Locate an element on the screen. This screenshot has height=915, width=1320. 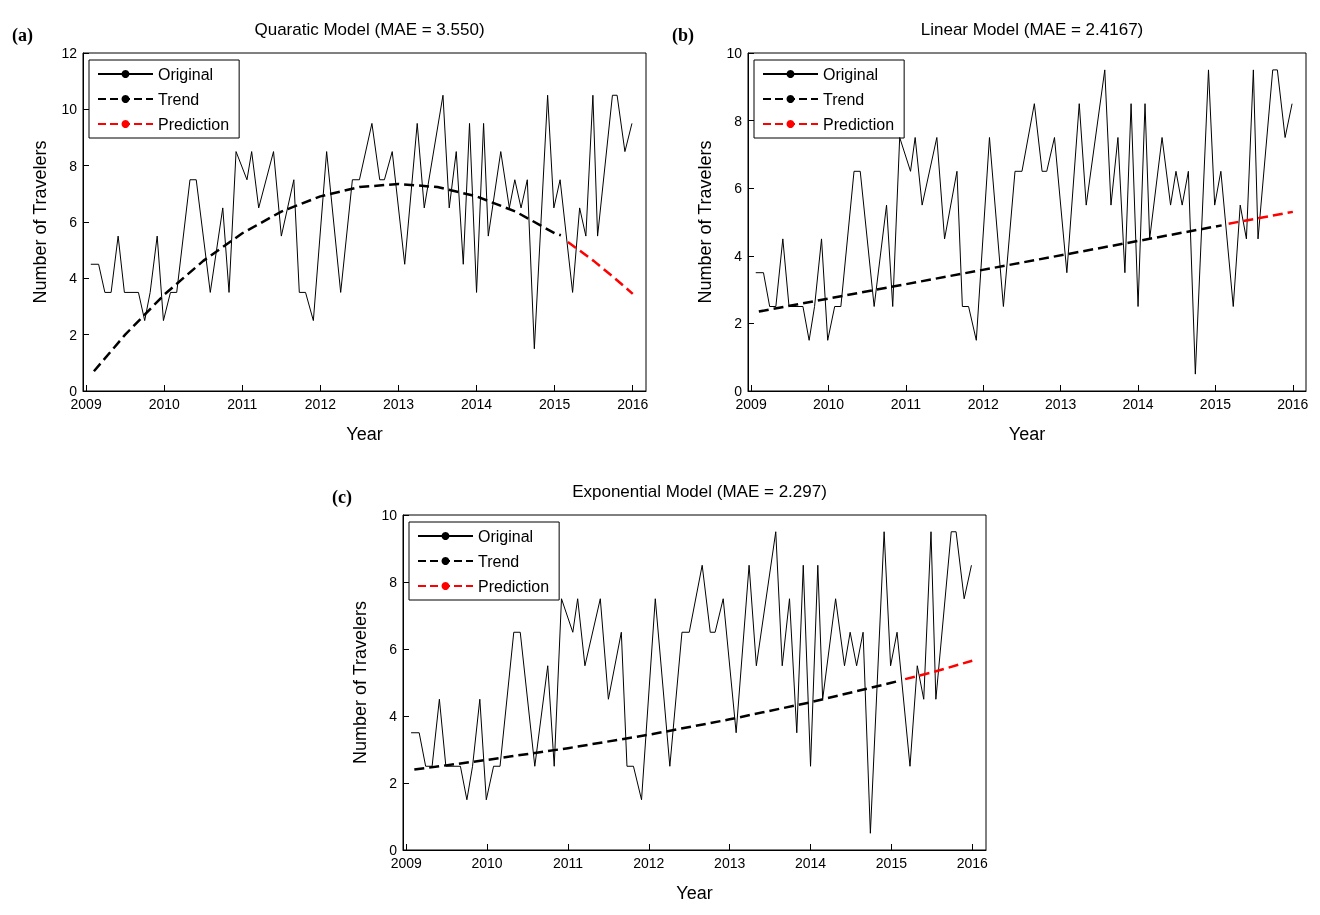
line-series is located at coordinates (600, 268).